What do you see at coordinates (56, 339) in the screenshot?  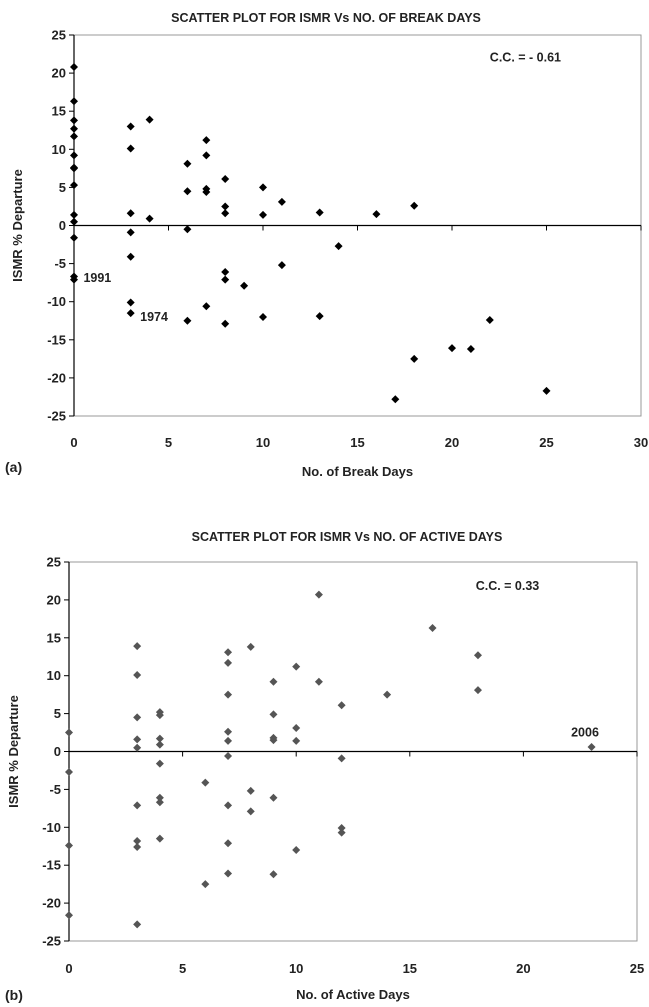 I see `y-tick-label: -15` at bounding box center [56, 339].